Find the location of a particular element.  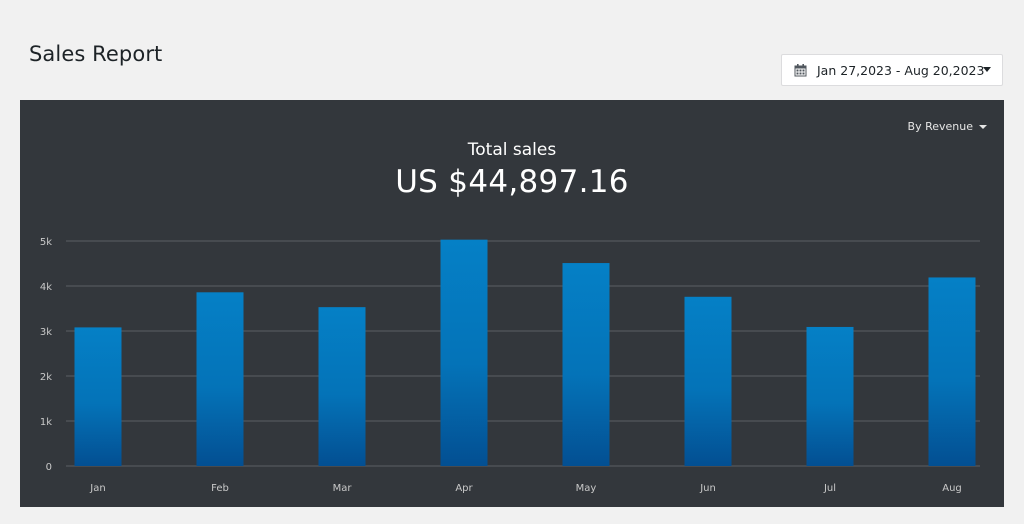

bar-aug is located at coordinates (952, 371).